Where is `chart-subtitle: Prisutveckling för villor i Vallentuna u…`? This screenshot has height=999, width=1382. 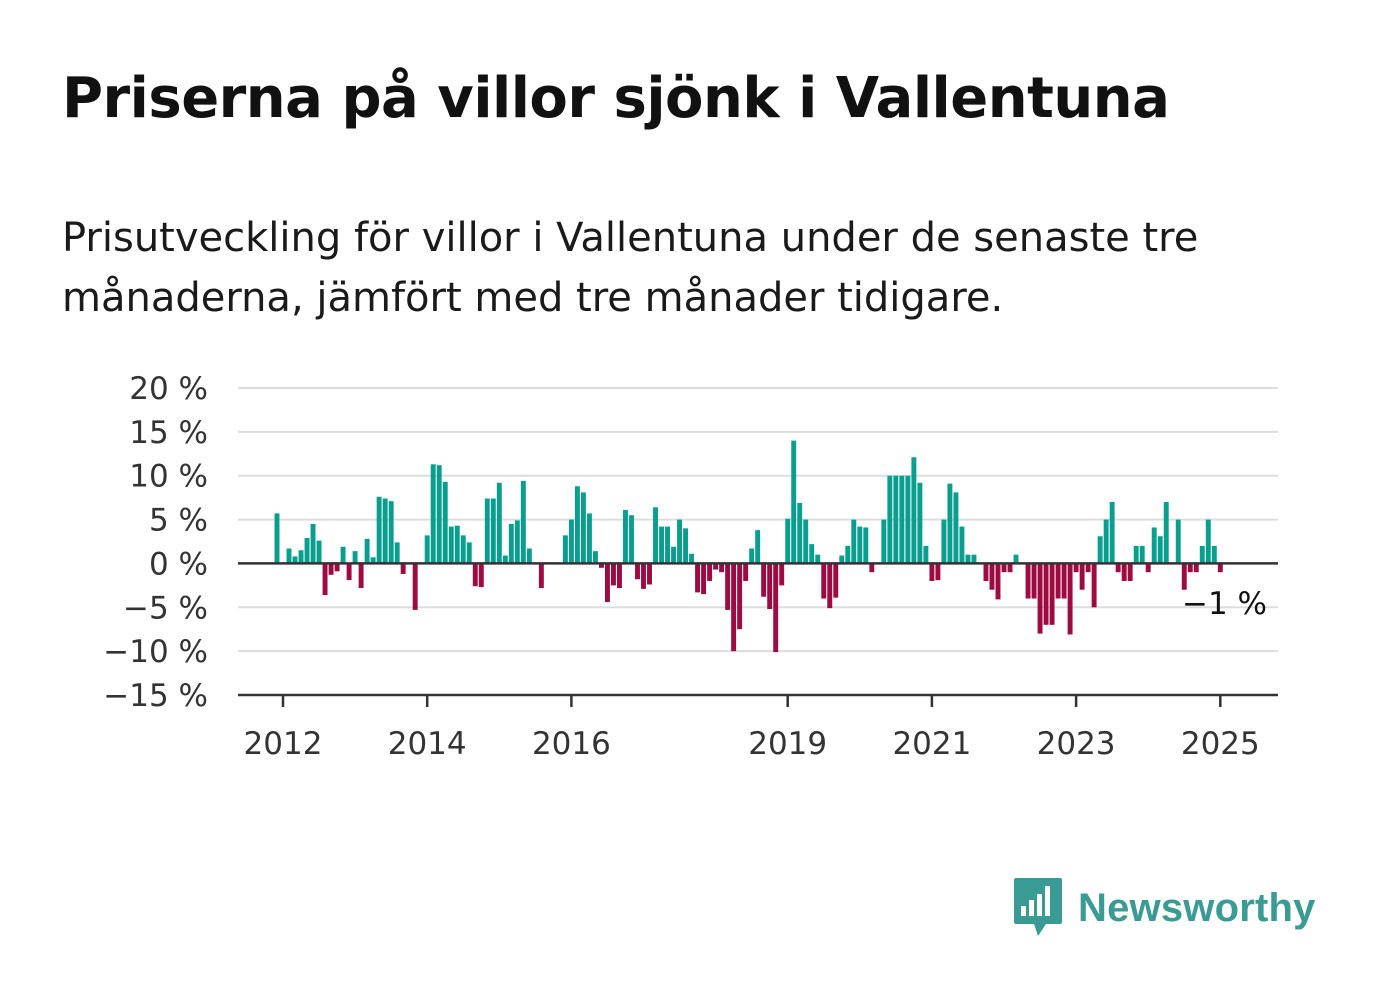 chart-subtitle: Prisutveckling för villor i Vallentuna u… is located at coordinates (630, 268).